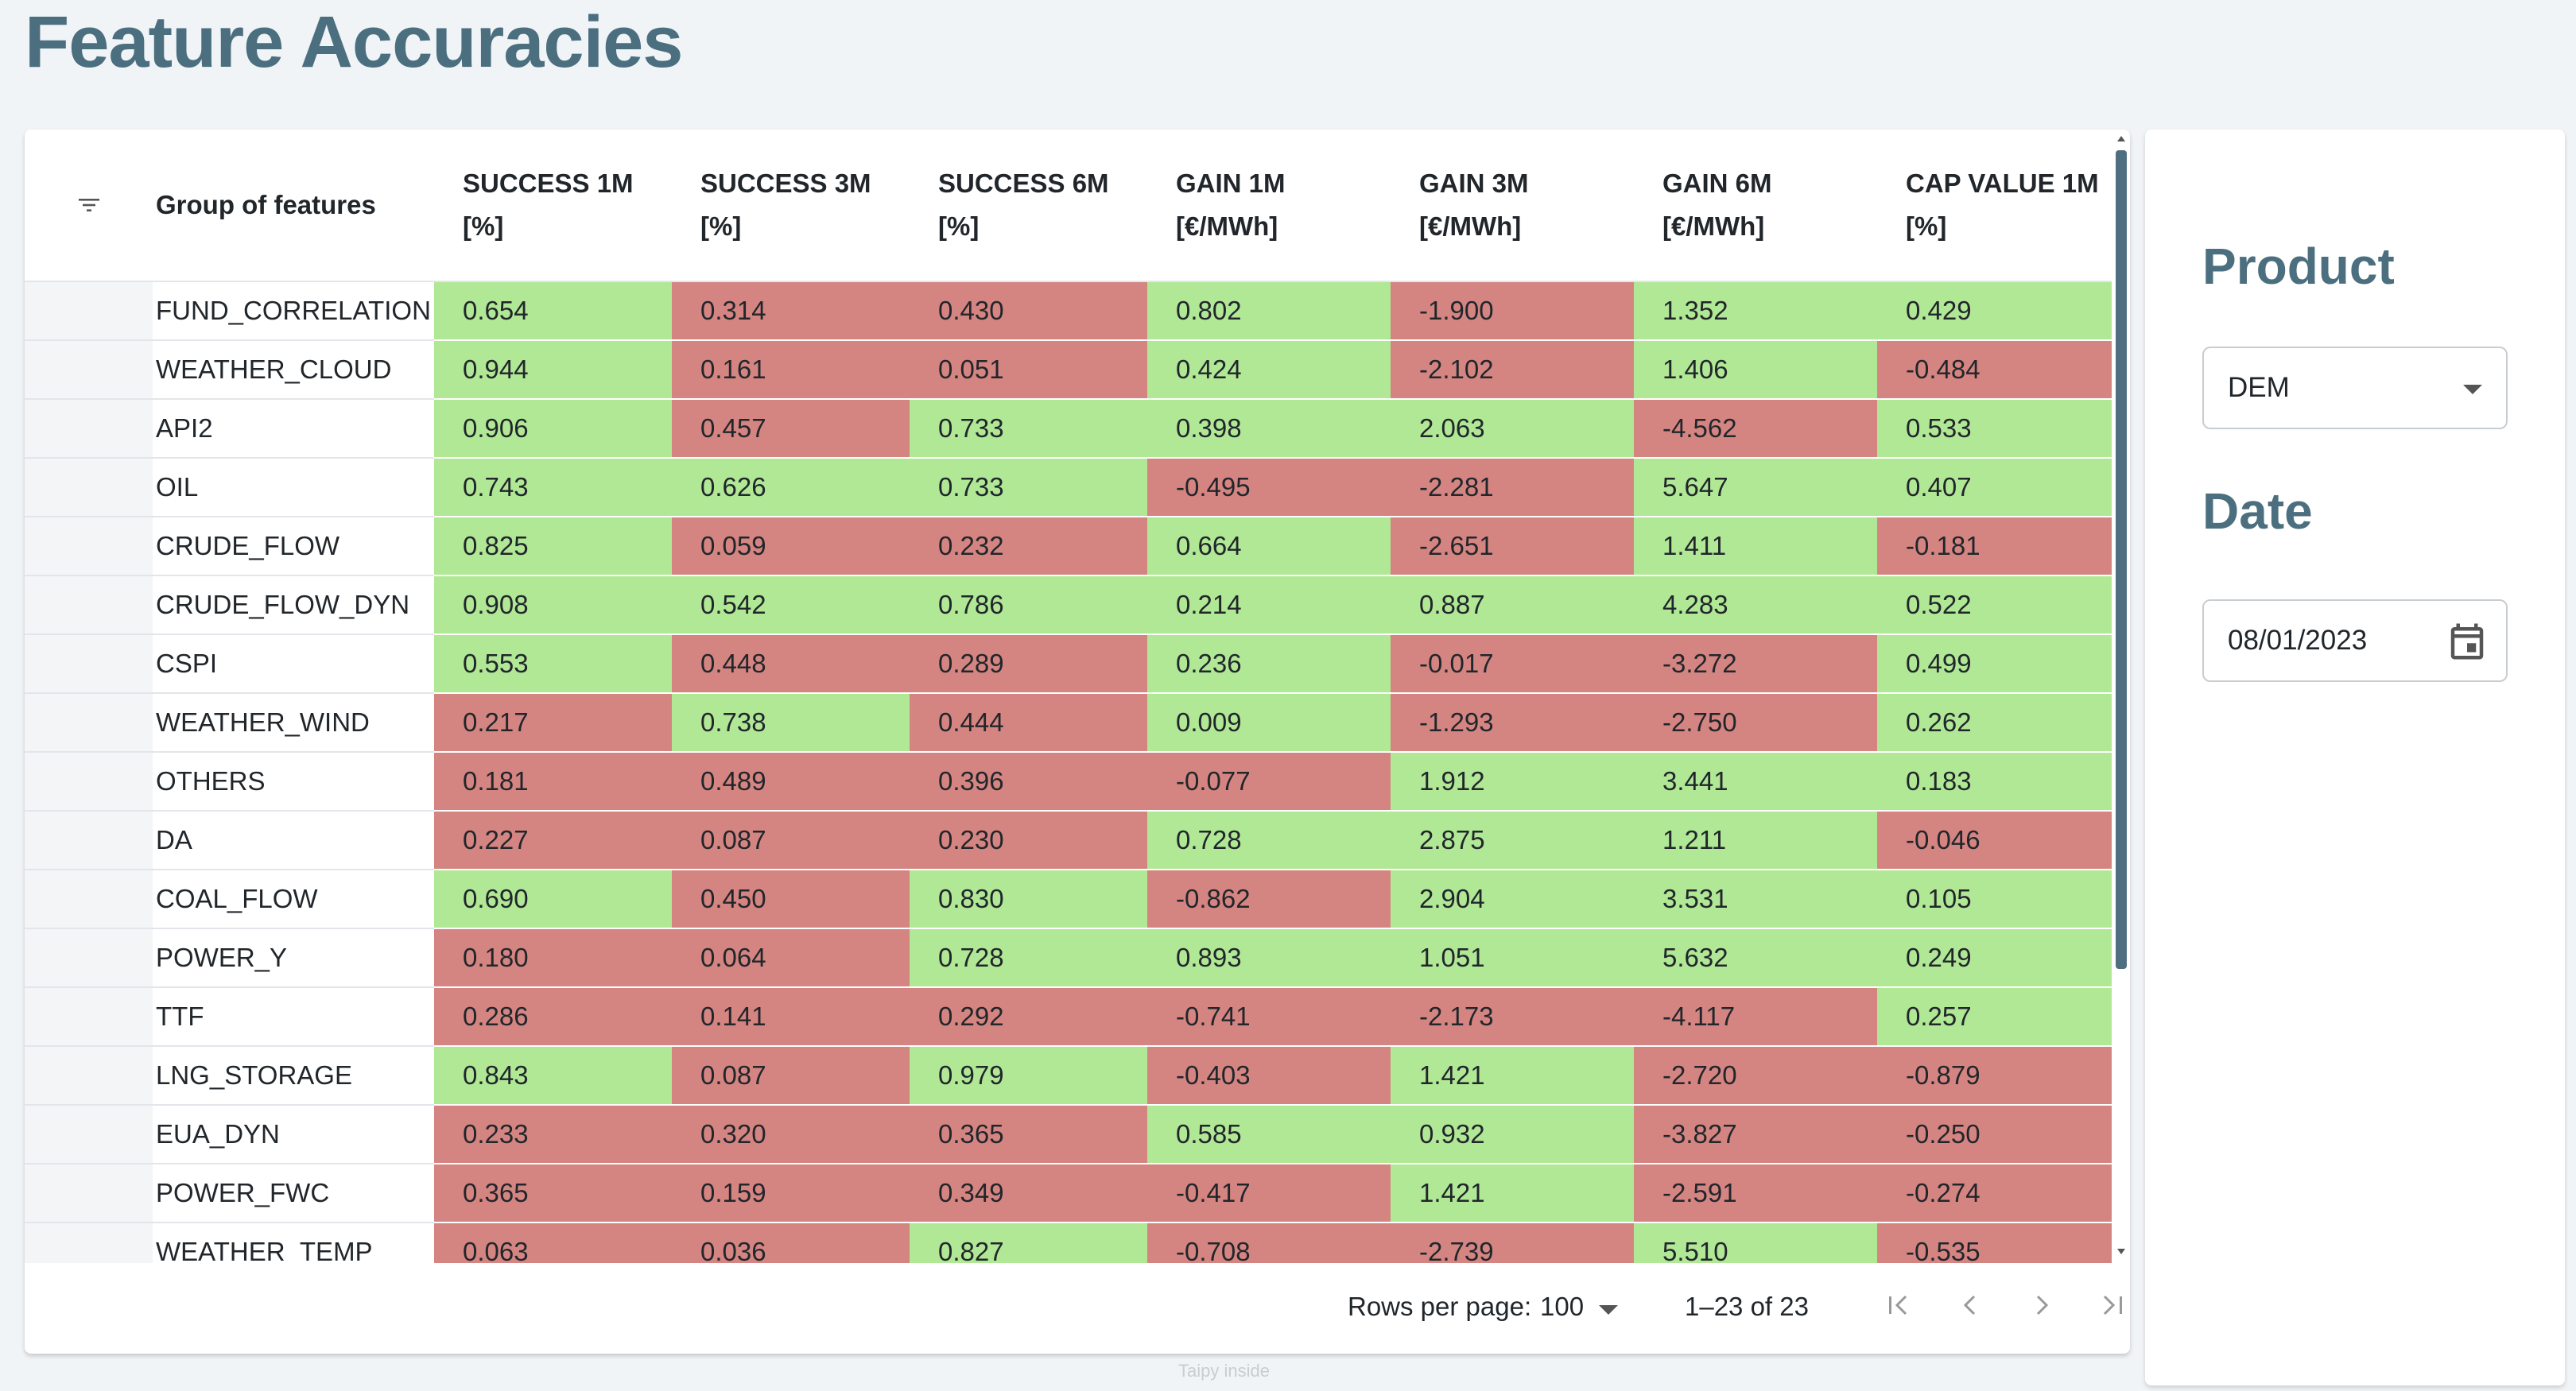 The width and height of the screenshot is (2576, 1391). What do you see at coordinates (1028, 1193) in the screenshot?
I see `metric-cell-s6: 0.349` at bounding box center [1028, 1193].